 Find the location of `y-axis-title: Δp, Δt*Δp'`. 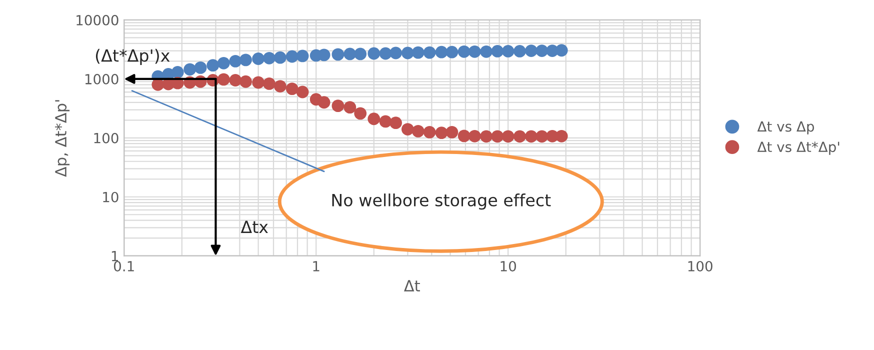

y-axis-title: Δp, Δt*Δp' is located at coordinates (62, 138).